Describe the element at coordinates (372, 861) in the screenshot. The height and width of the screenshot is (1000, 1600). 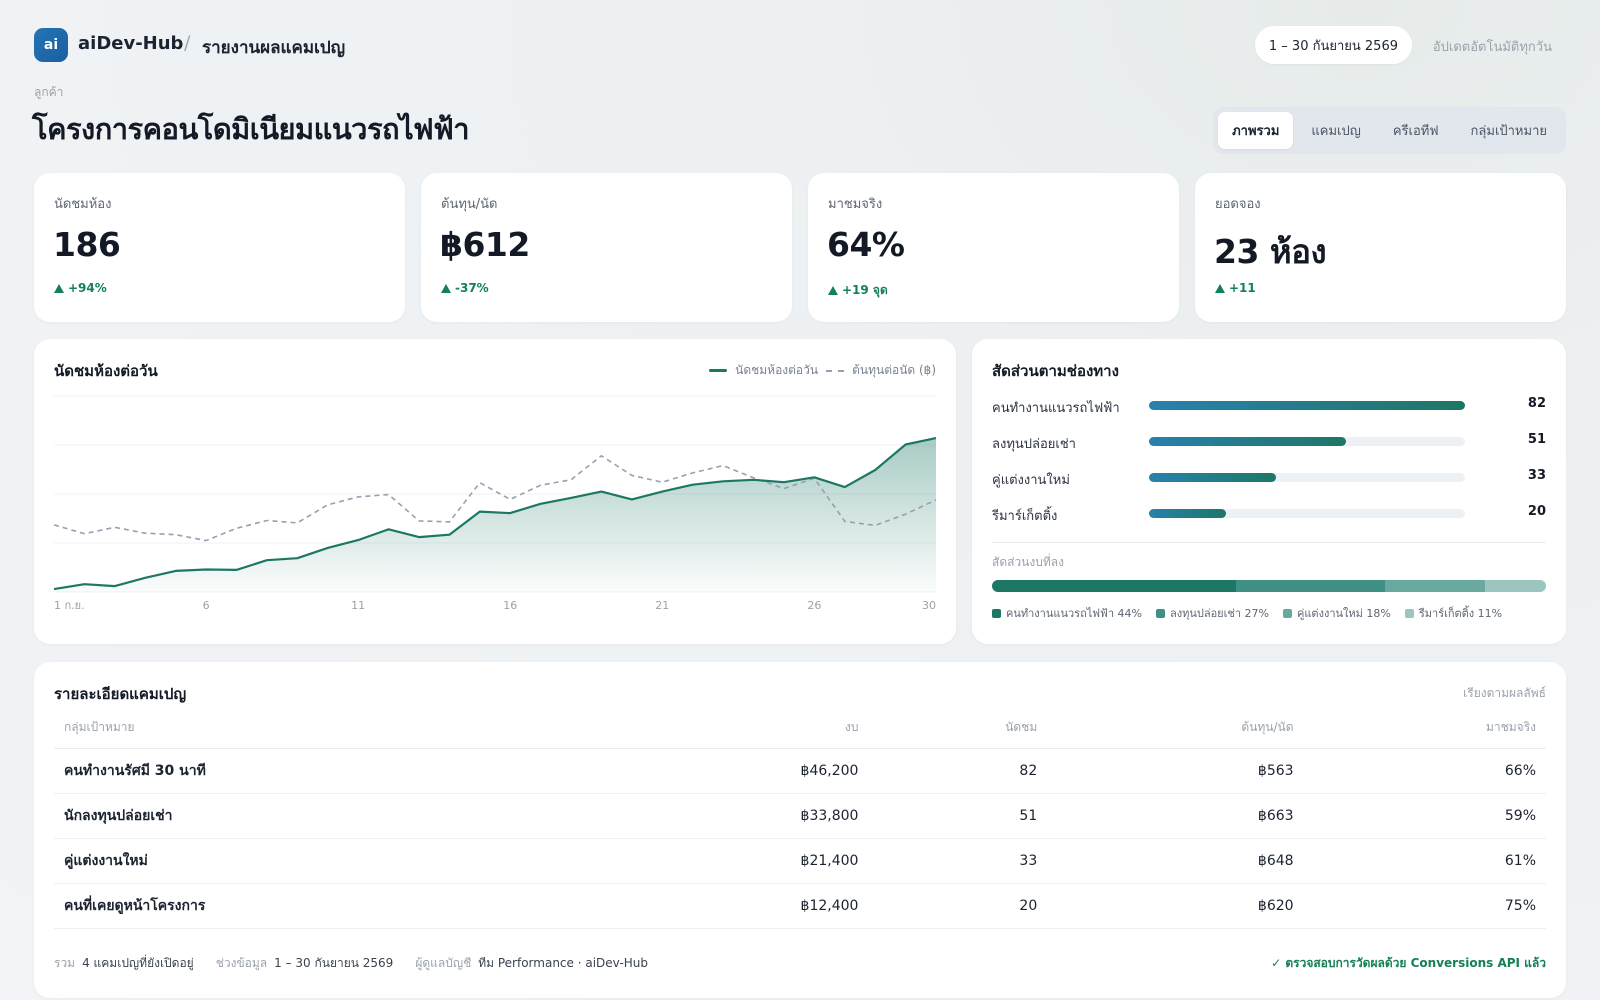
I see `cell-audience: คู่แต่งงานใหม่` at that location.